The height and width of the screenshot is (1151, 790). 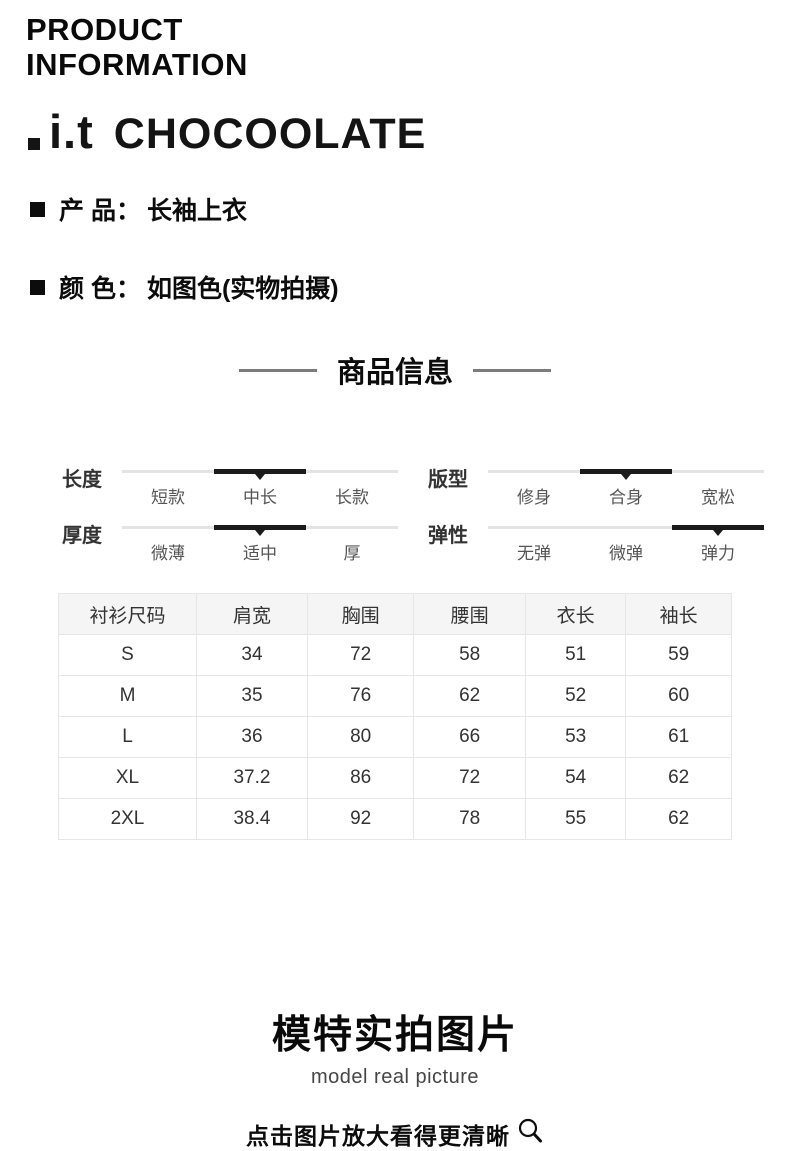 What do you see at coordinates (100, 289) in the screenshot?
I see `attr-label: 颜 色：` at bounding box center [100, 289].